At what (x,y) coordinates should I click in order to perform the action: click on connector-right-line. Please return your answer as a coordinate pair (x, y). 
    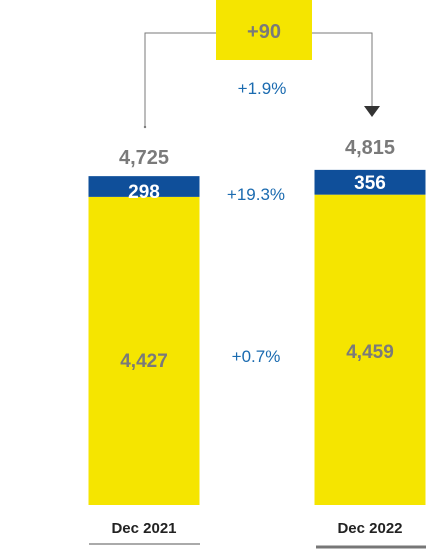
    Looking at the image, I should click on (342, 70).